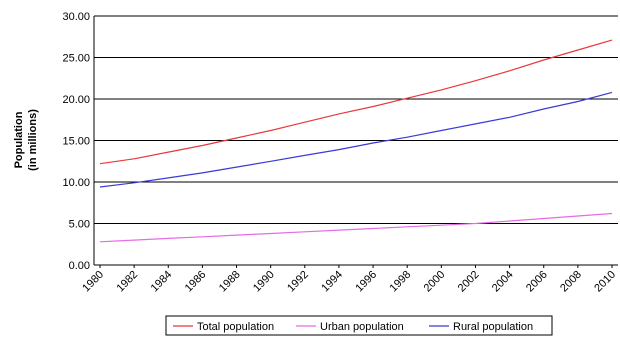 Image resolution: width=620 pixels, height=342 pixels. I want to click on x-tick-label: 2002, so click(469, 282).